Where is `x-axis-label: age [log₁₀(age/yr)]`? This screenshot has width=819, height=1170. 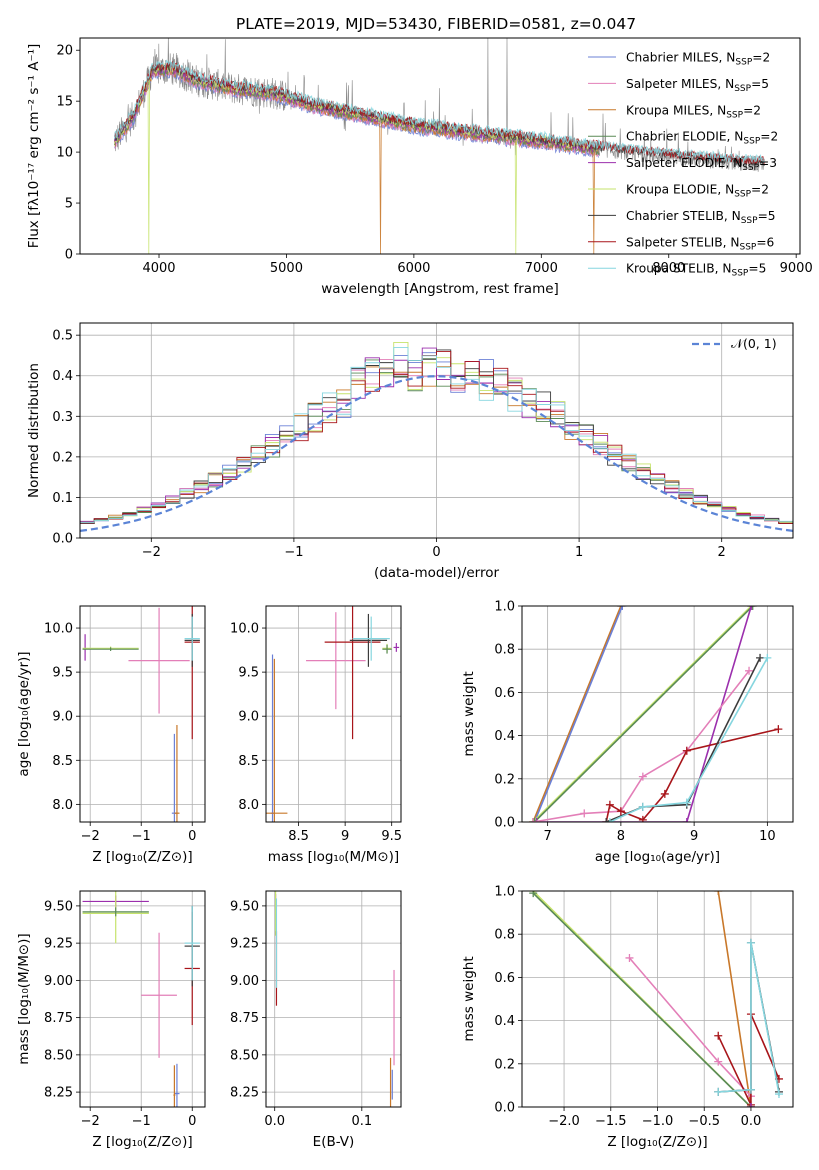
x-axis-label: age [log₁₀(age/yr)] is located at coordinates (657, 857).